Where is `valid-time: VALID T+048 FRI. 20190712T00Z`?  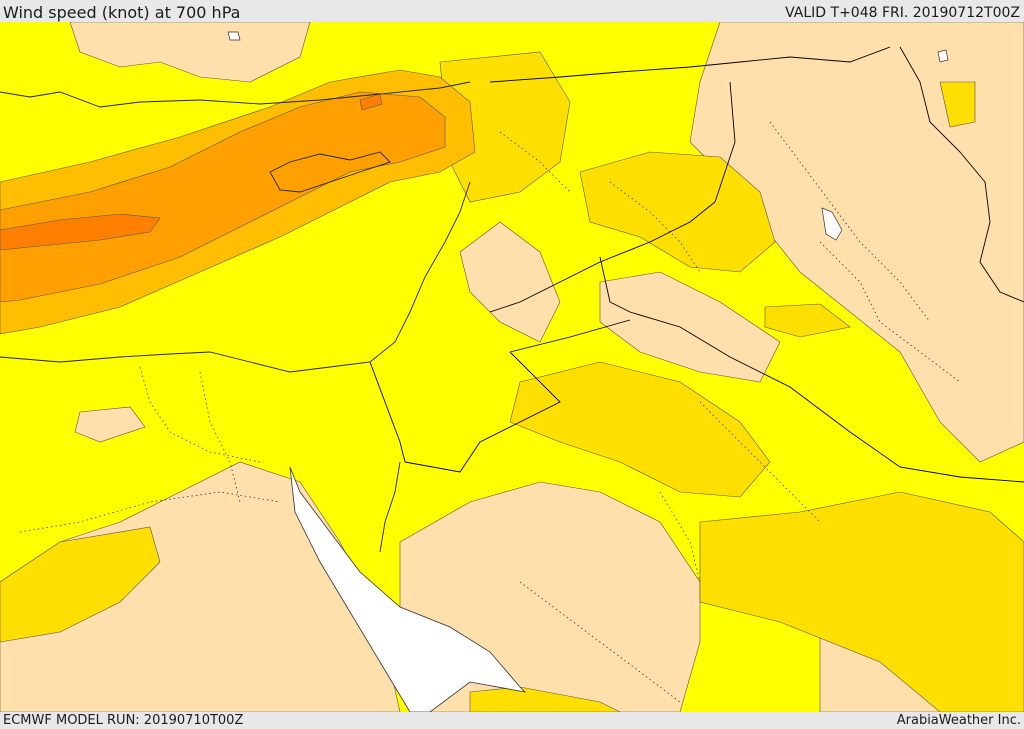
valid-time: VALID T+048 FRI. 20190712T00Z is located at coordinates (902, 13).